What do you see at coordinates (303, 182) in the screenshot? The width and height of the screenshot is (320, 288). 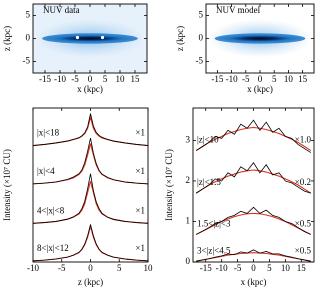 I see `profile-scale: ×0.2` at bounding box center [303, 182].